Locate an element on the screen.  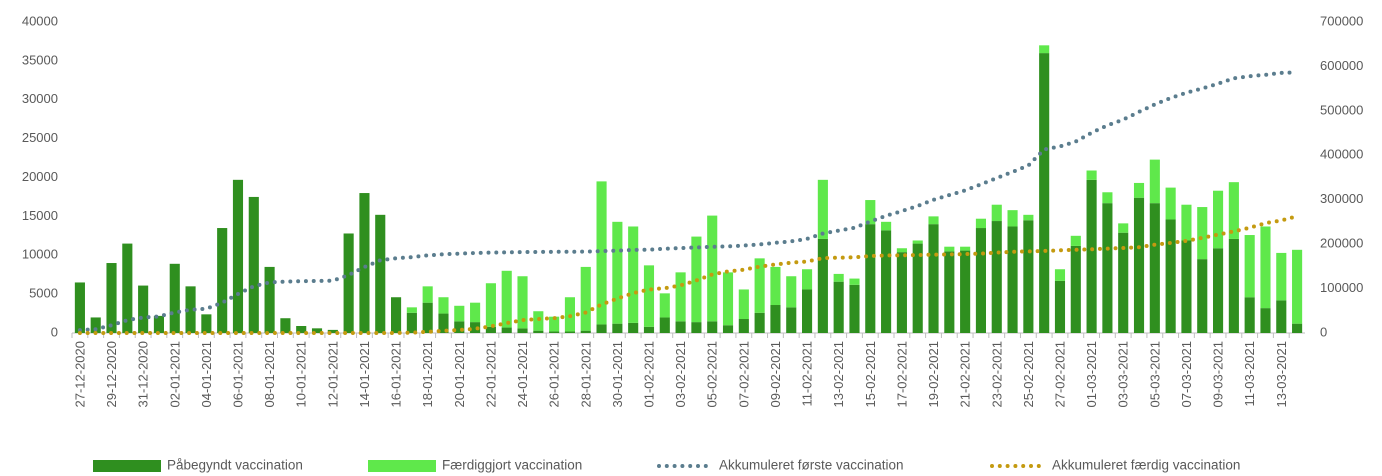
x-tick-label: 03-02-2021 is located at coordinates (680, 374).